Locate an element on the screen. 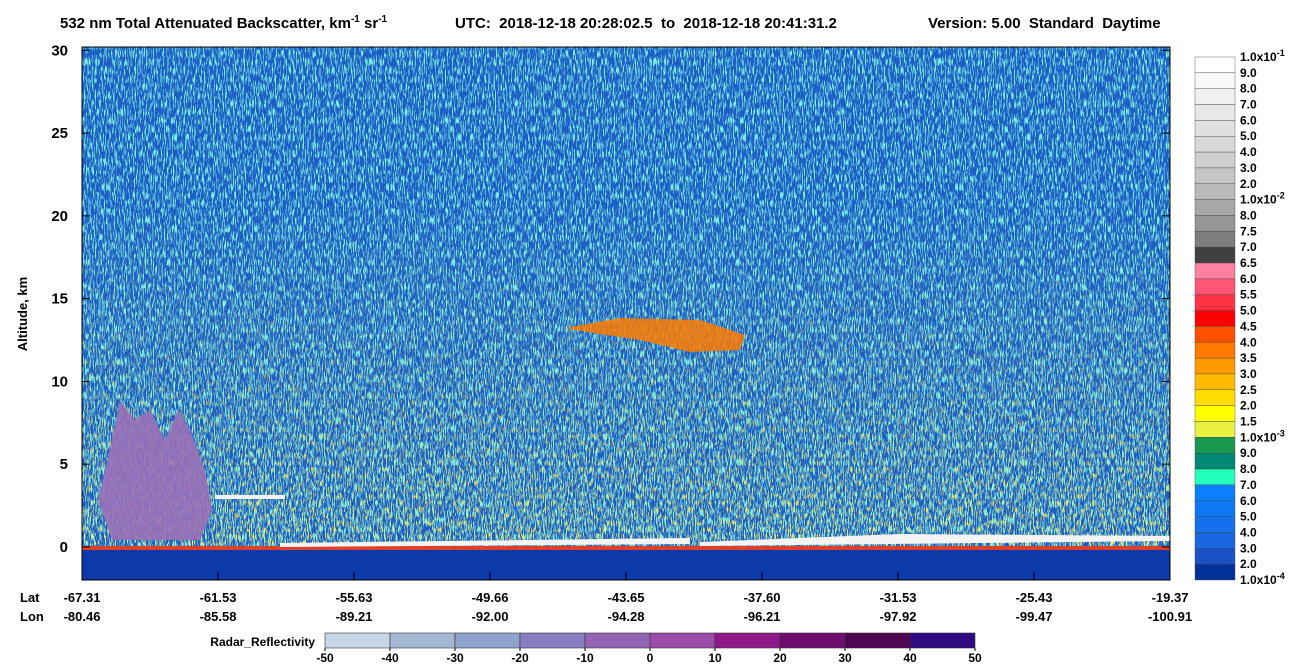  lat-label: -19.37 is located at coordinates (1170, 597).